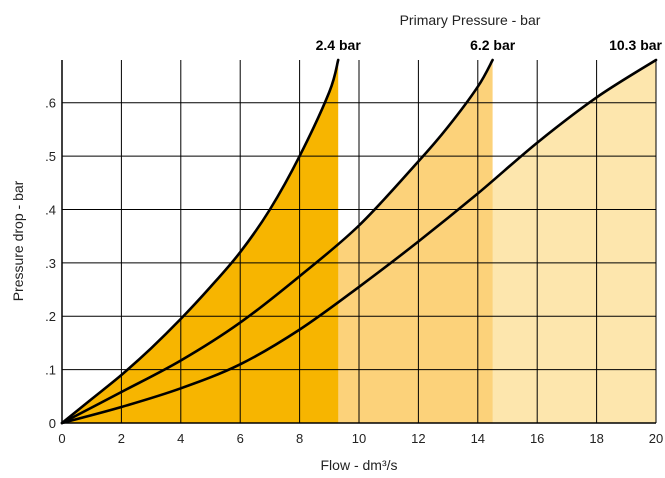  Describe the element at coordinates (50, 103) in the screenshot. I see `y-tick-label: .6` at that location.